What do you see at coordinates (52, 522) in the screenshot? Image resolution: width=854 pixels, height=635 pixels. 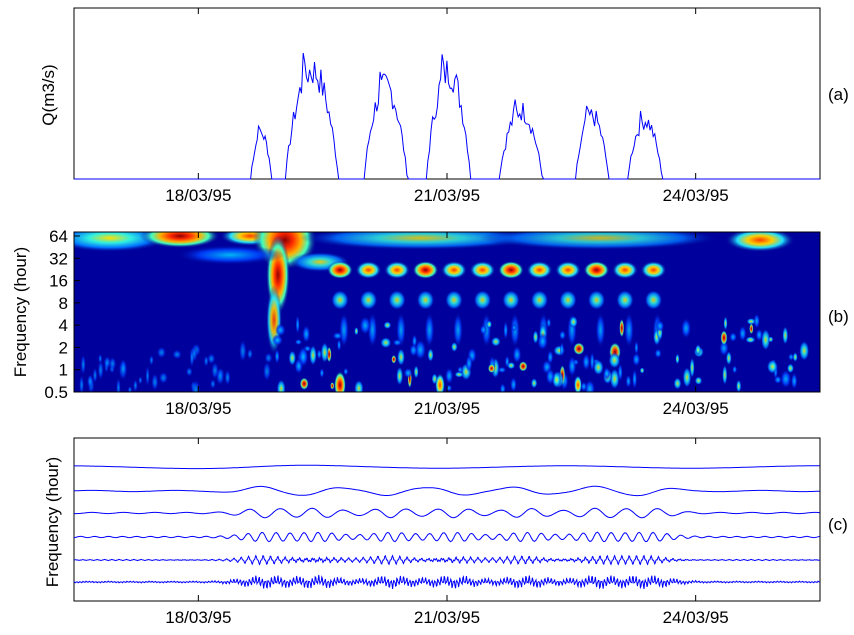 I see `panel-c-ylabel: Frequency (hour)` at bounding box center [52, 522].